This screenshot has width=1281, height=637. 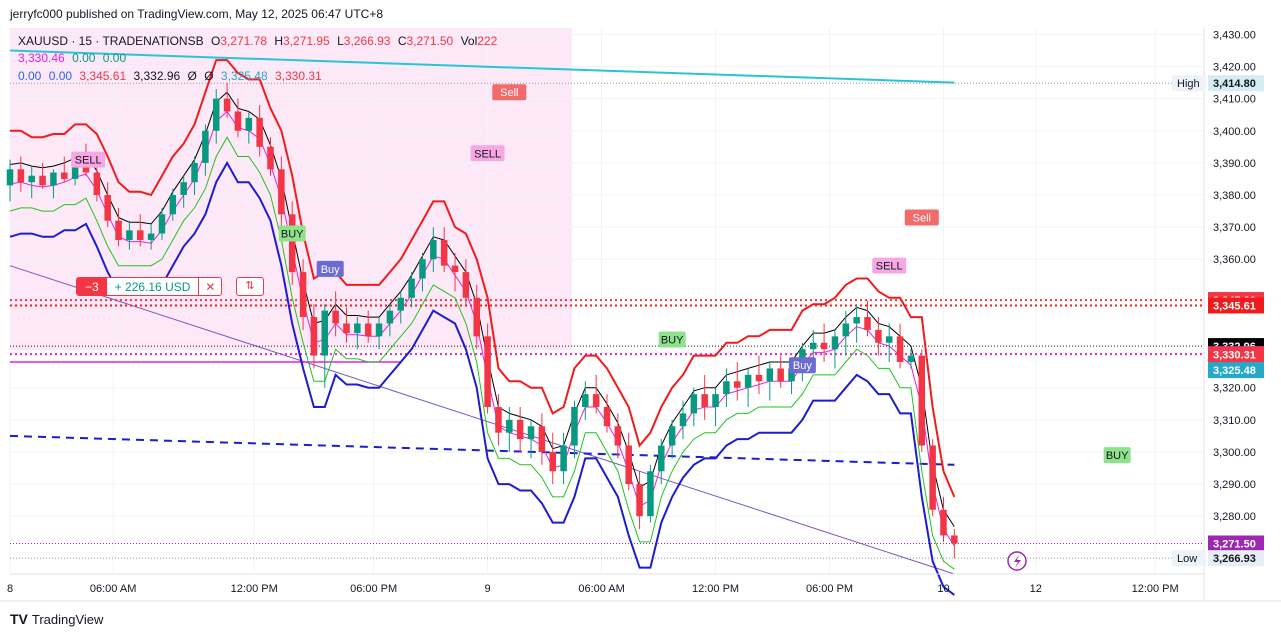 I want to click on symbol-label: XAUUSD · 15 · TRADENATIONSB, so click(x=111, y=41).